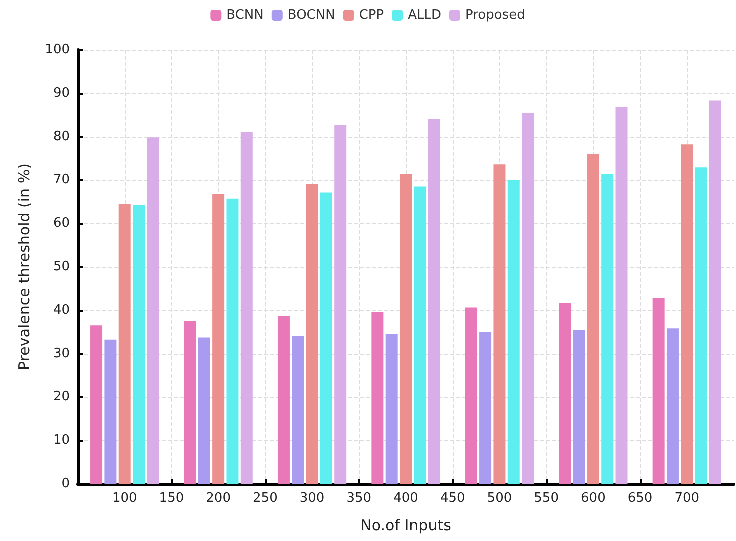  What do you see at coordinates (546, 498) in the screenshot?
I see `x-tick-label: 550` at bounding box center [546, 498].